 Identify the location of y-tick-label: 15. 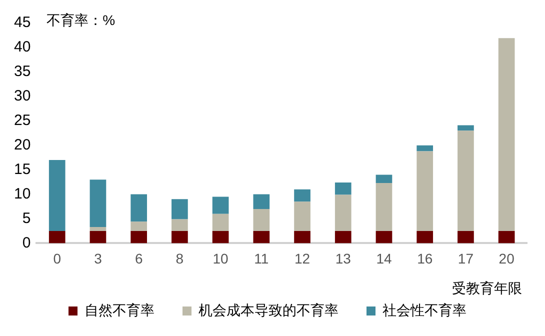
(22, 169).